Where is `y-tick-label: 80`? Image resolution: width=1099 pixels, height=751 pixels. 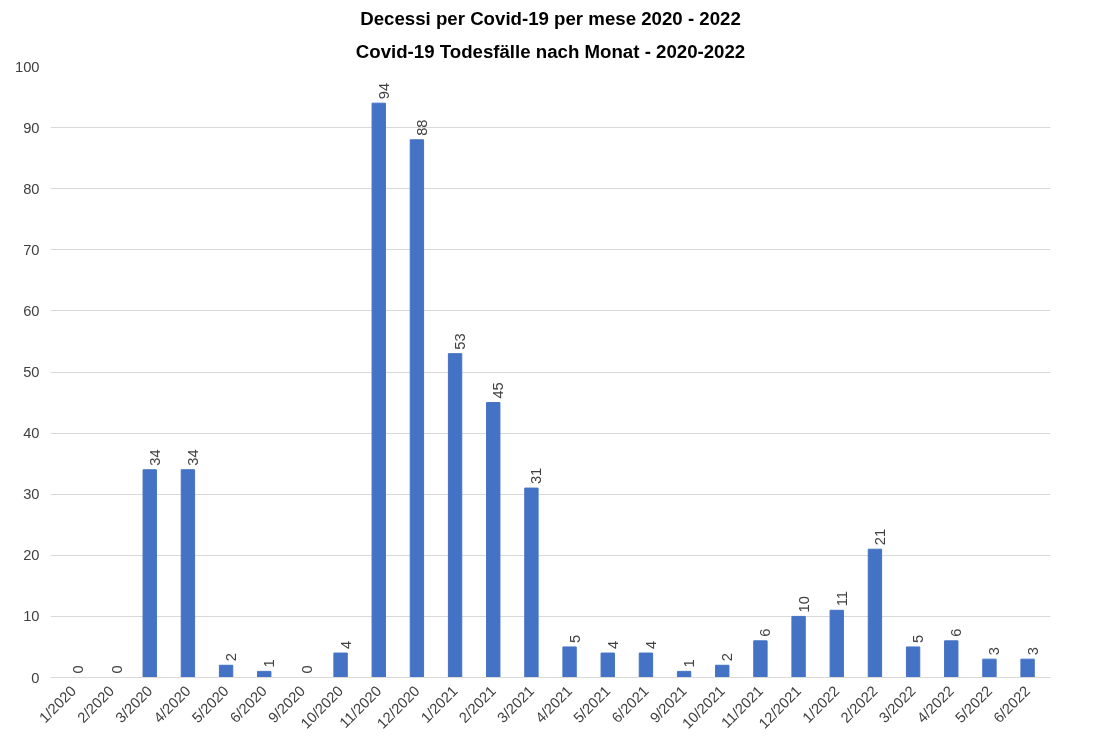
y-tick-label: 80 is located at coordinates (31, 188).